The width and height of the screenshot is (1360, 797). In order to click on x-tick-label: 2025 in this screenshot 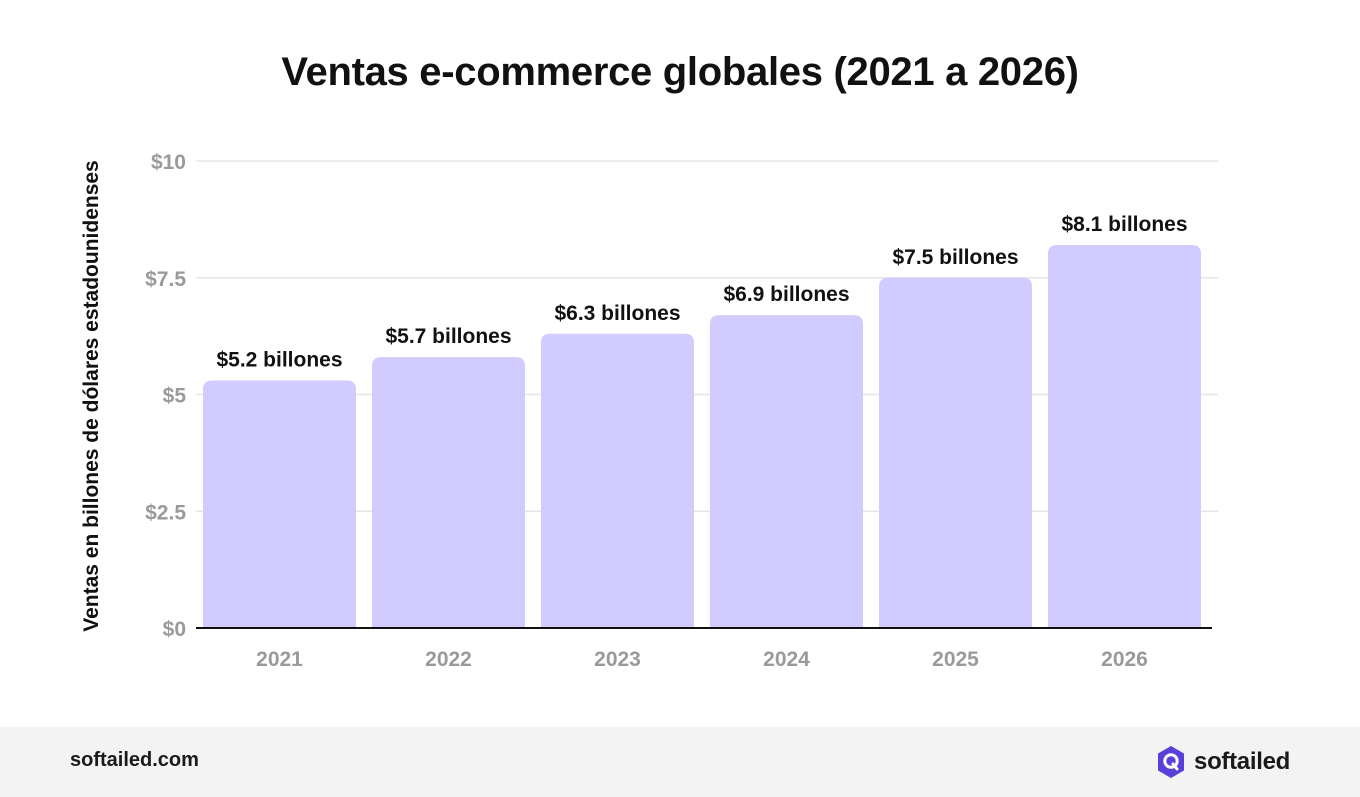, I will do `click(955, 659)`.